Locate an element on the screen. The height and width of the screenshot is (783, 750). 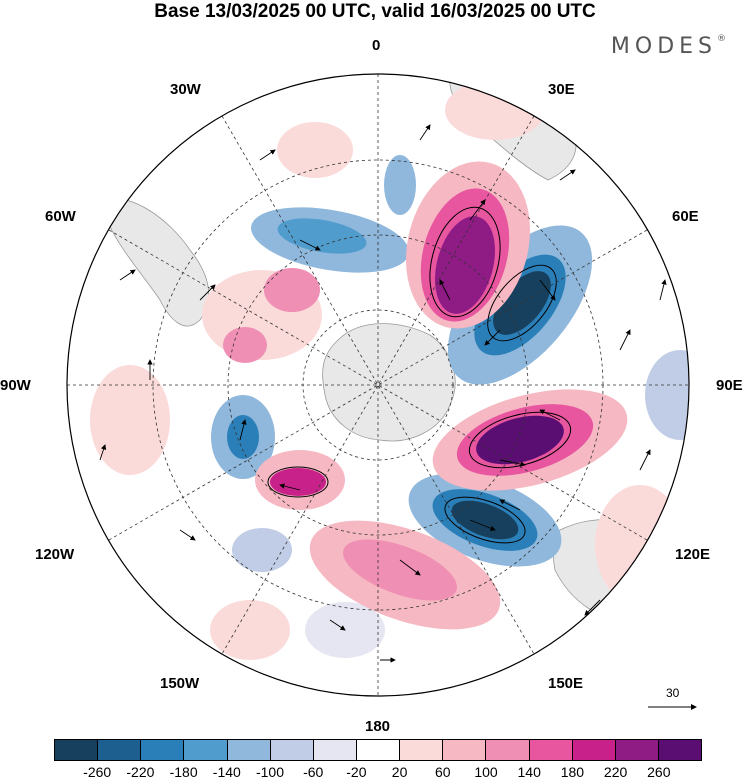
pink-anomaly-africa is located at coordinates (495, 110).